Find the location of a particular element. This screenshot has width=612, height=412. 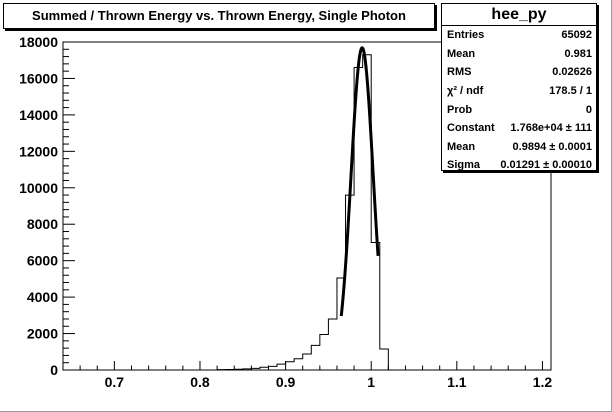

y-tick-label: 6000 is located at coordinates (42, 261).